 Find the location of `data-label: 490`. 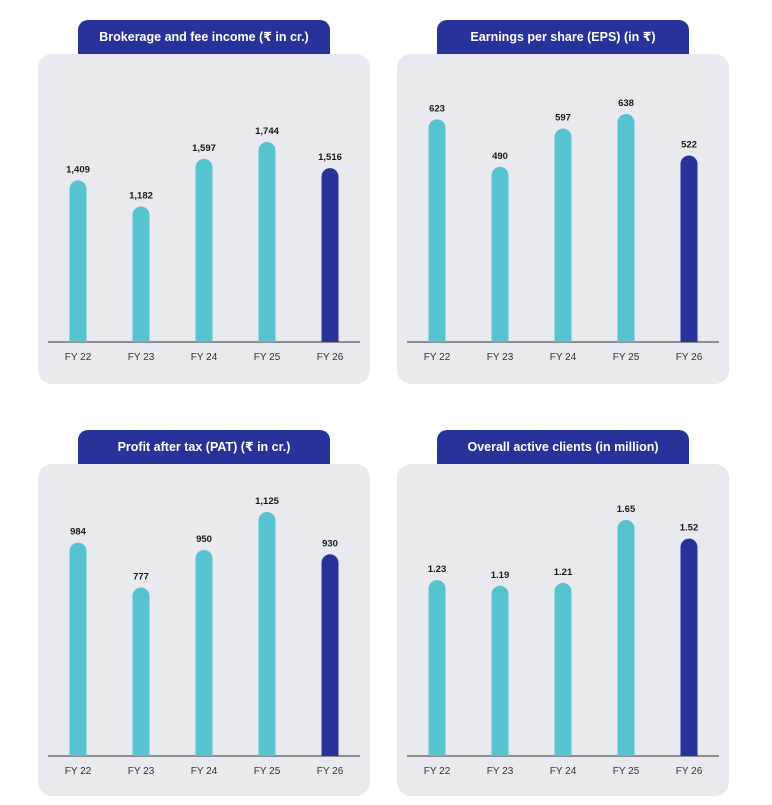

data-label: 490 is located at coordinates (500, 156).